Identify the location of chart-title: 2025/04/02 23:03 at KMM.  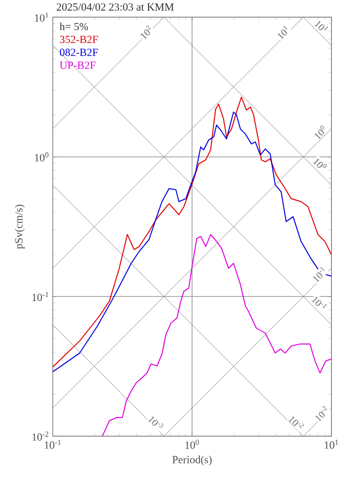
(115, 7).